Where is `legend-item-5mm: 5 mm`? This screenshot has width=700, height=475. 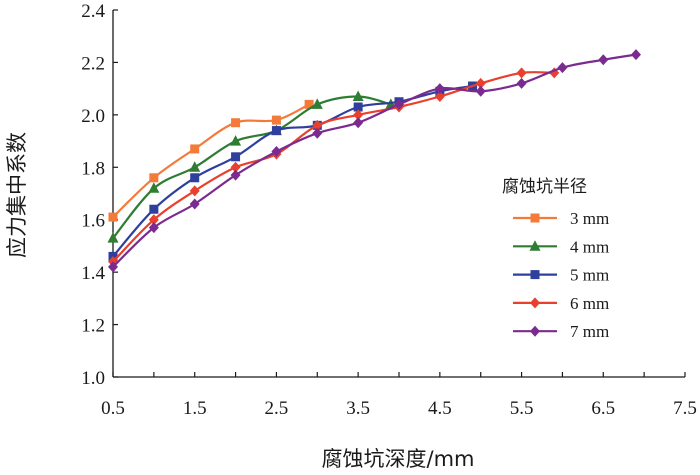
legend-item-5mm: 5 mm is located at coordinates (561, 275).